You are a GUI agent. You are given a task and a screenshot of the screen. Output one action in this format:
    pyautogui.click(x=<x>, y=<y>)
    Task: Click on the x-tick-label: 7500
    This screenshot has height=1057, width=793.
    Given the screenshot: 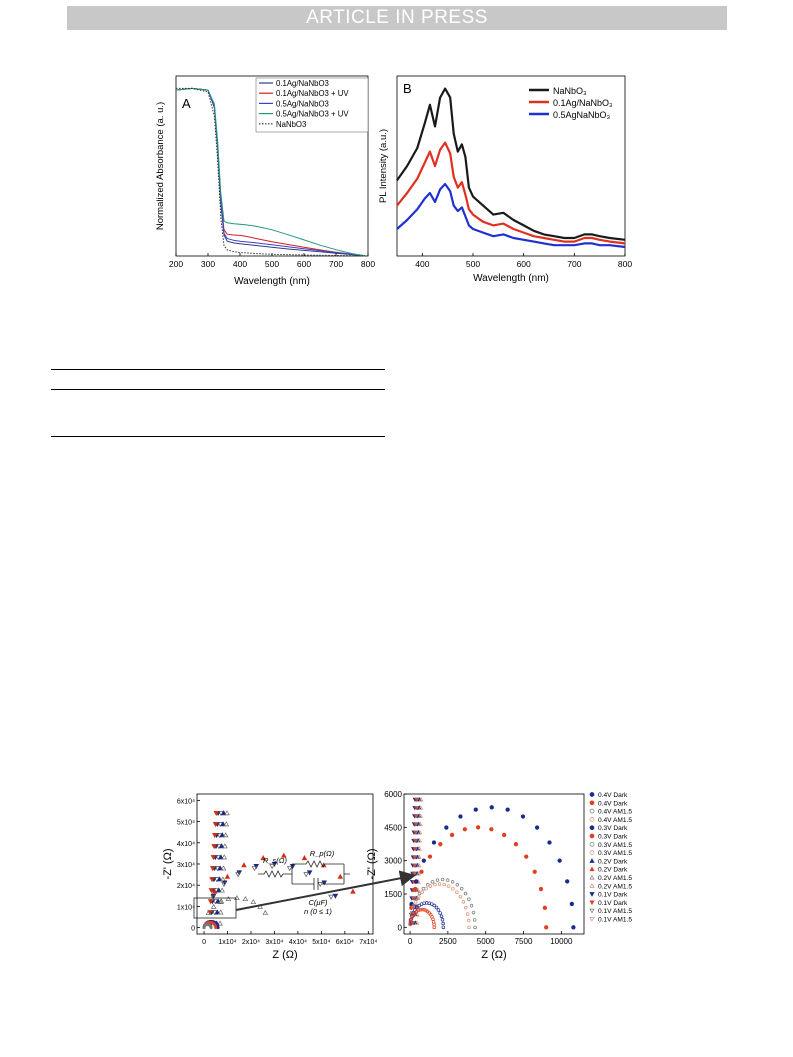 What is the action you would take?
    pyautogui.click(x=524, y=941)
    